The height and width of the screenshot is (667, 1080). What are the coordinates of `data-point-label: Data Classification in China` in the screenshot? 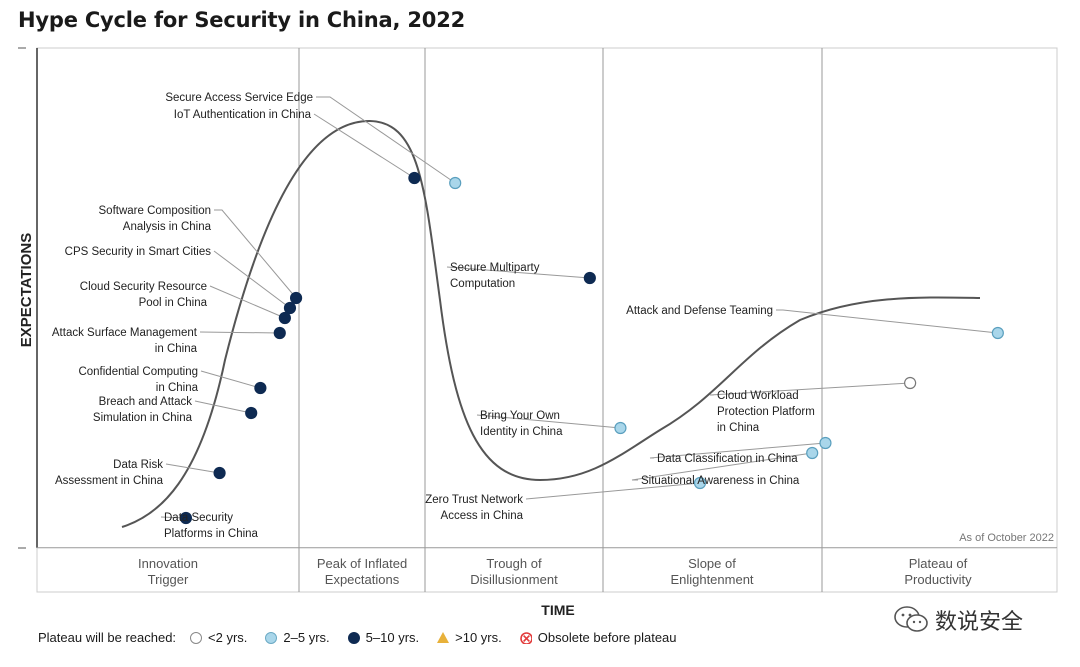 It's located at (727, 459).